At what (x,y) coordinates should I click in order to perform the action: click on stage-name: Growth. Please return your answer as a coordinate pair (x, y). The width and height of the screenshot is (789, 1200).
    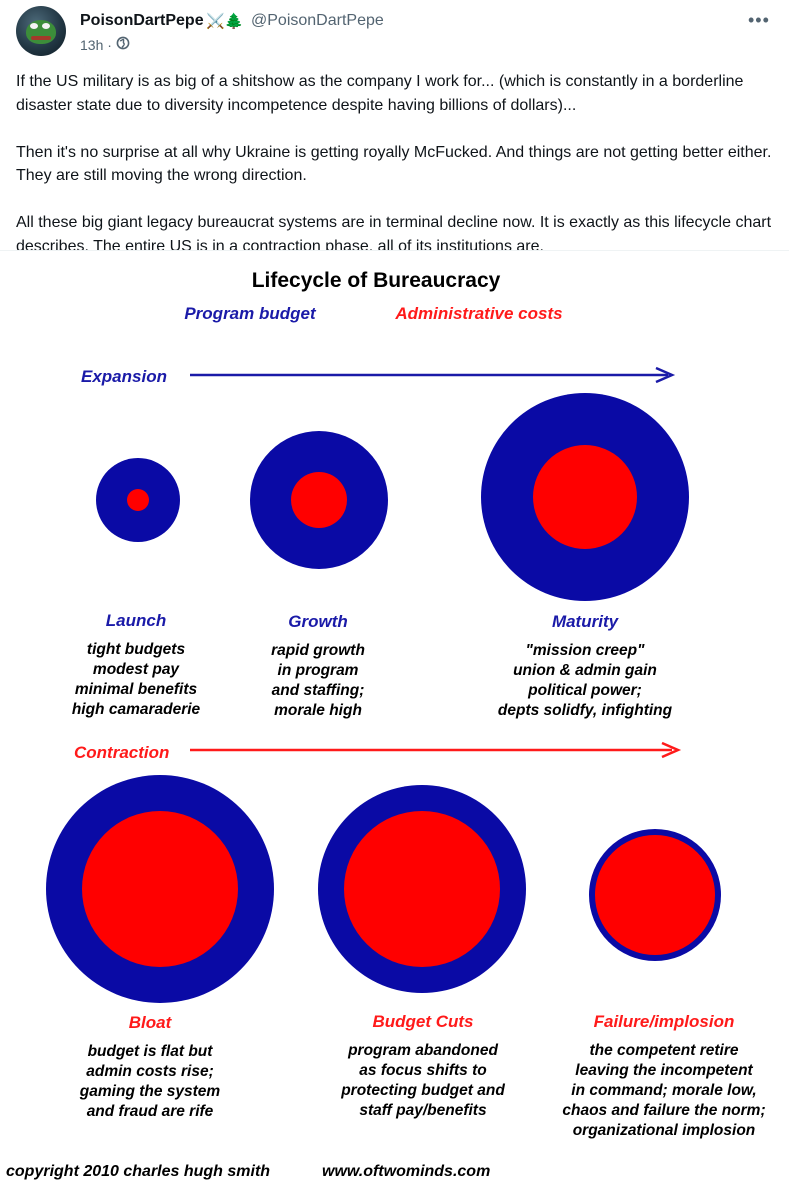
    Looking at the image, I should click on (318, 621).